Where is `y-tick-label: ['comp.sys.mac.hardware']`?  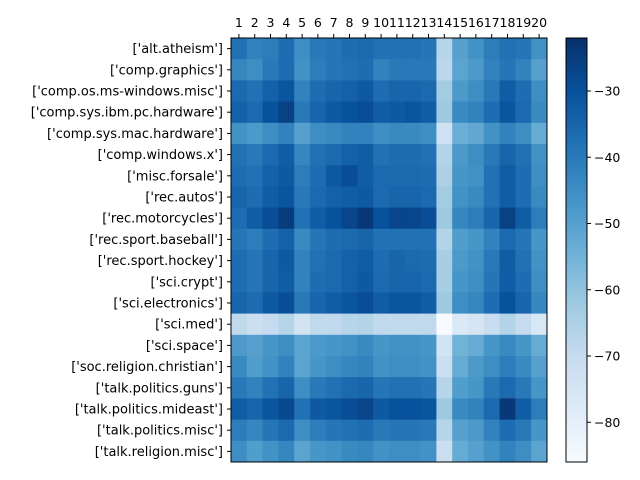 y-tick-label: ['comp.sys.mac.hardware'] is located at coordinates (135, 134).